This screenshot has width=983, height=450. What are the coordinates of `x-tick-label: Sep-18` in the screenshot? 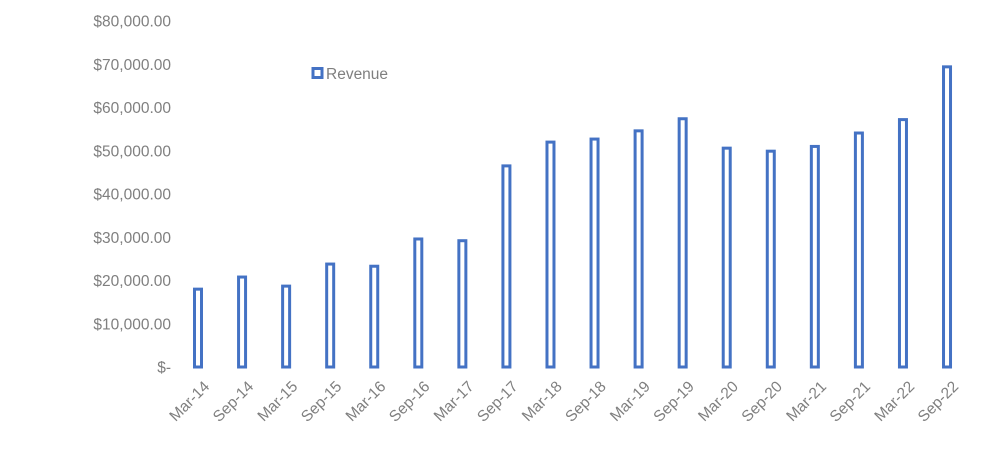 It's located at (585, 401).